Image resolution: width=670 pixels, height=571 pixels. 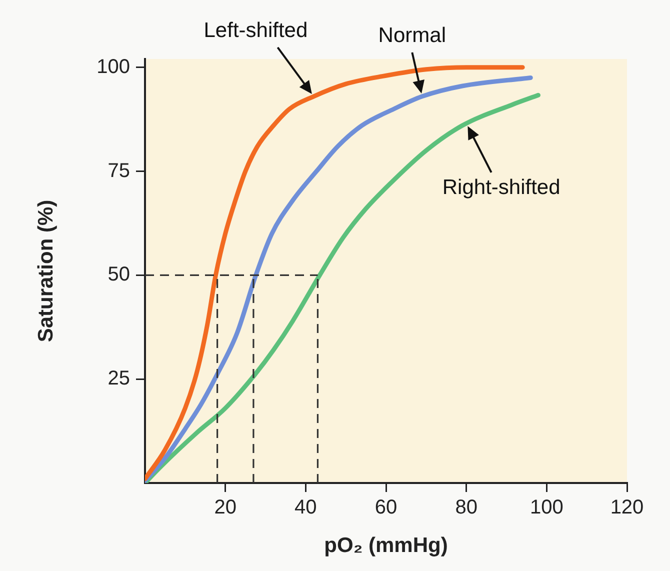 What do you see at coordinates (466, 507) in the screenshot?
I see `x-tick-label: 80` at bounding box center [466, 507].